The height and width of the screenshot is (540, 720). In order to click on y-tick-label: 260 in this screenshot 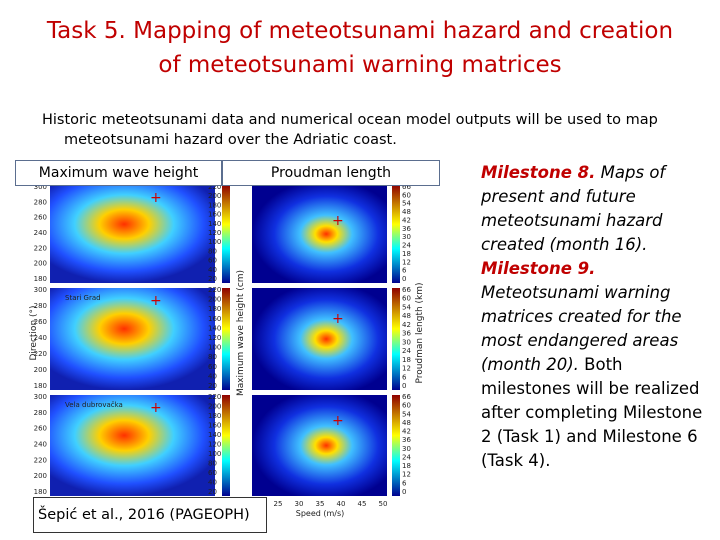, I will do `click(40, 429)`.